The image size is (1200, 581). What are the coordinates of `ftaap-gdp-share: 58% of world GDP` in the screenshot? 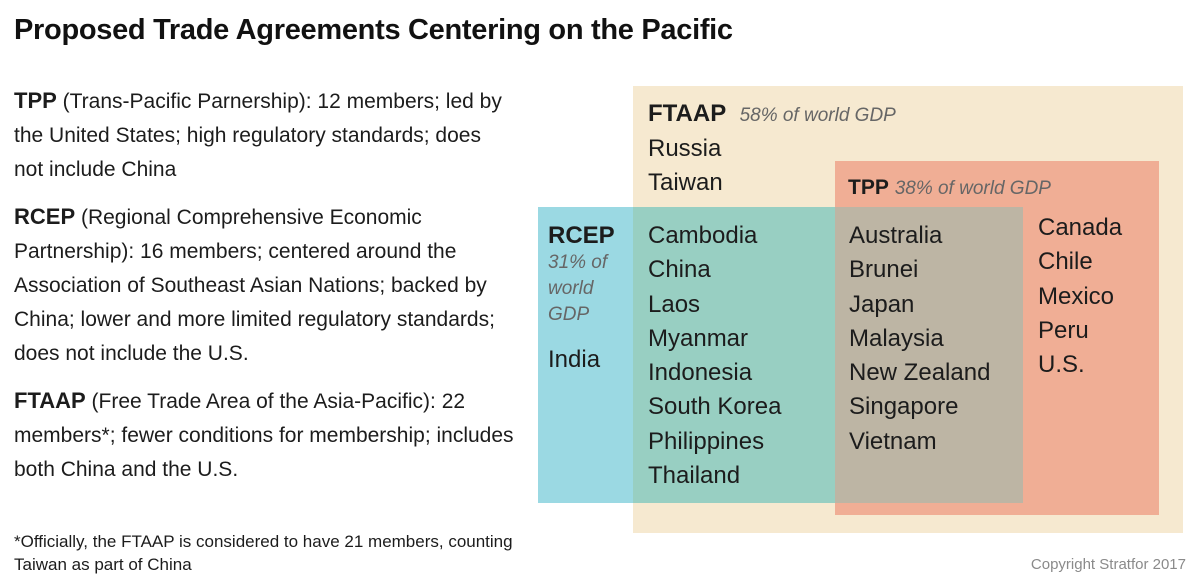 It's located at (817, 115).